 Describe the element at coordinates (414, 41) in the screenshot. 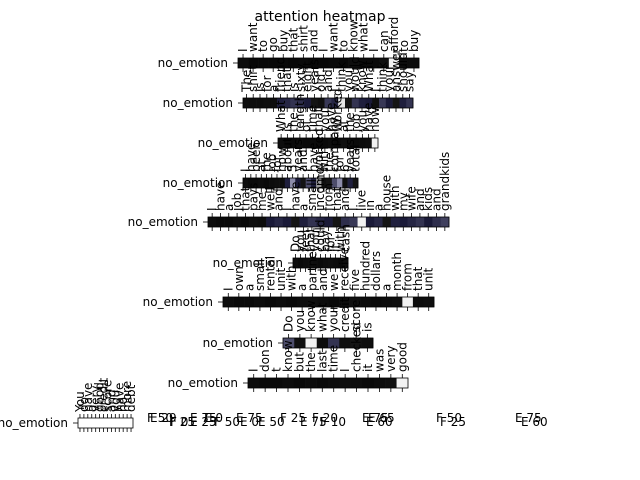

I see `token-label: buy` at that location.